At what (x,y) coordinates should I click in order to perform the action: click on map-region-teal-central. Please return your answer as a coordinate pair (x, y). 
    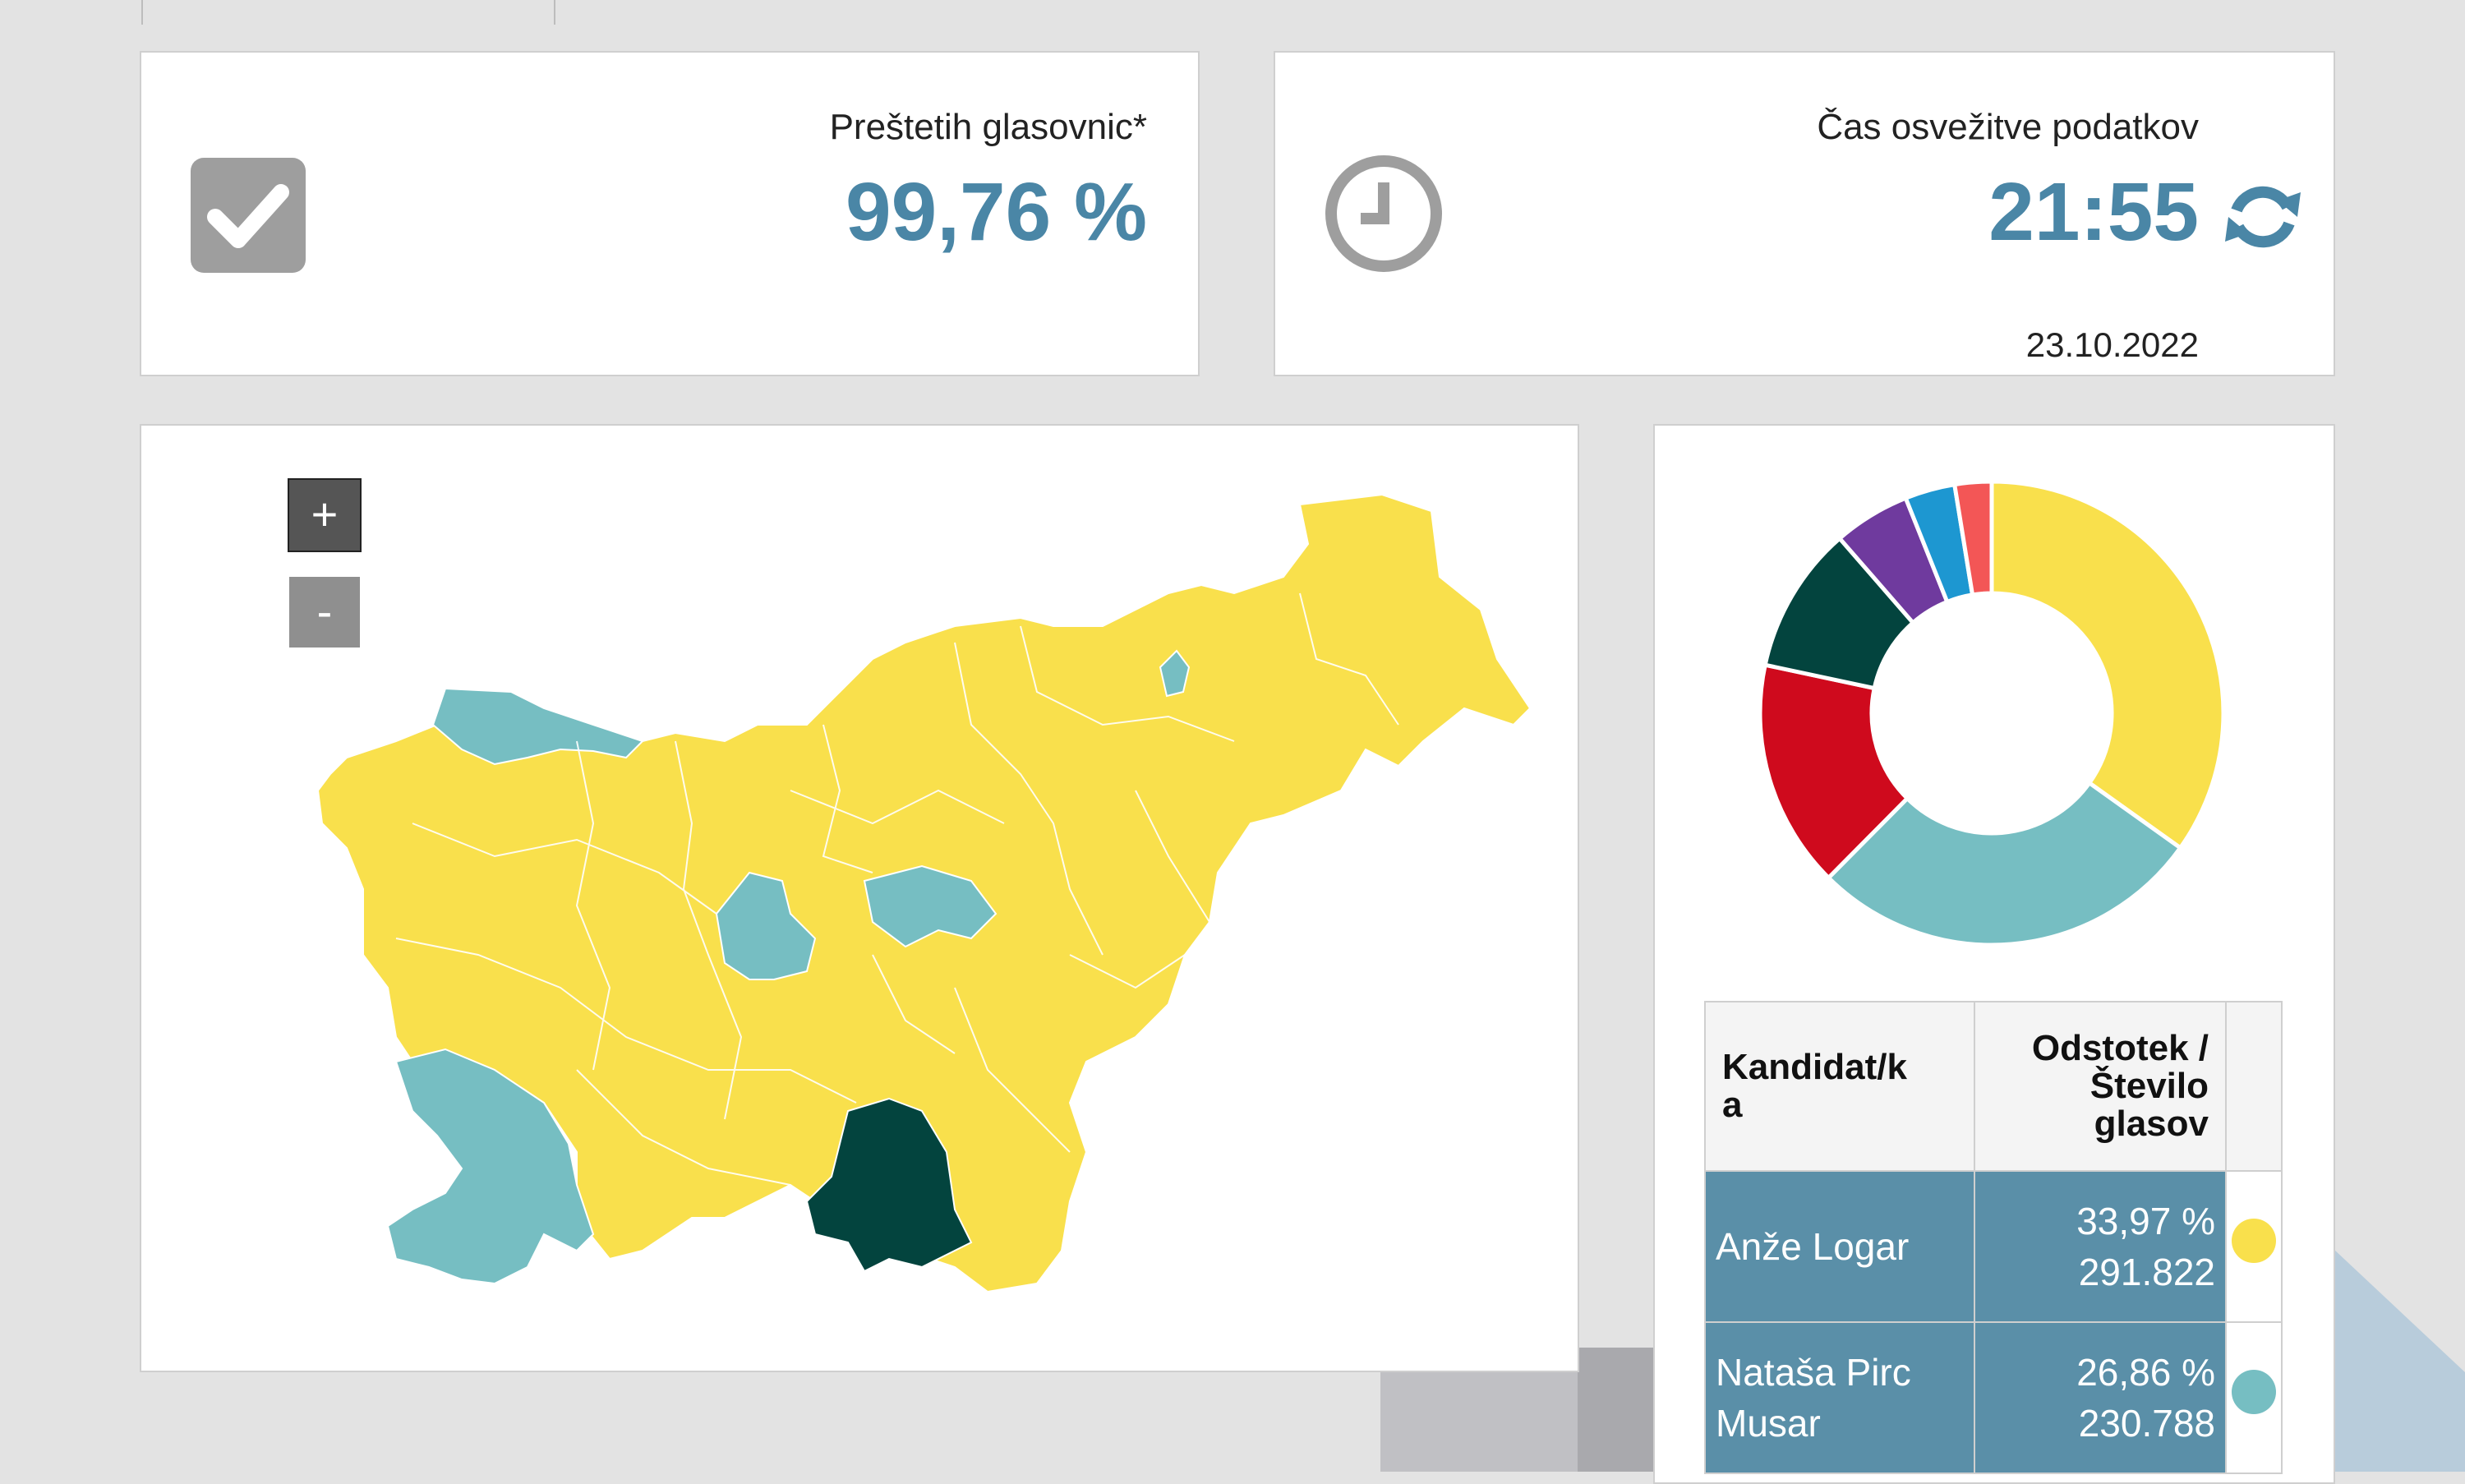
    Looking at the image, I should click on (931, 906).